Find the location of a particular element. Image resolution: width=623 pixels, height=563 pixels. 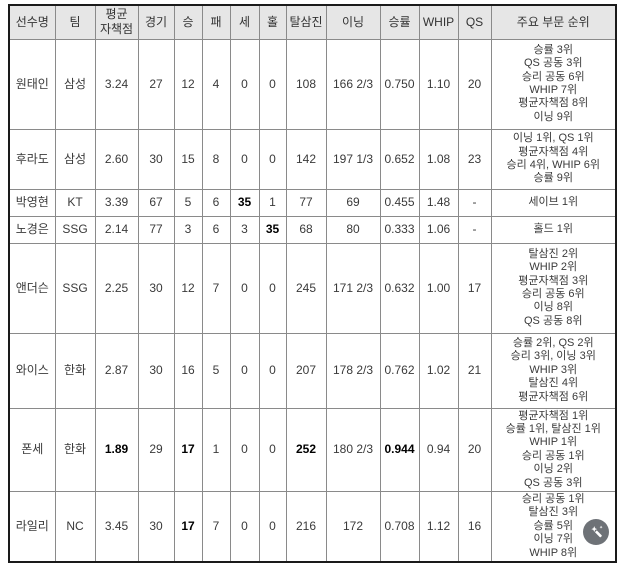

cell-games: 77 is located at coordinates (156, 229).